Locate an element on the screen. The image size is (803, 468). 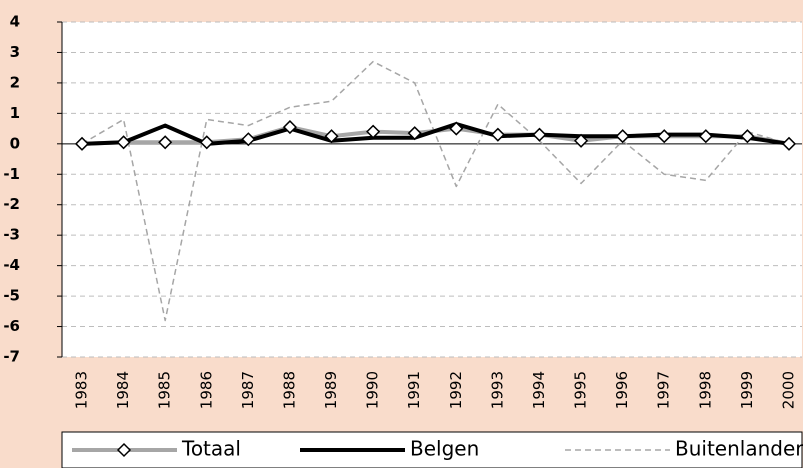
x-tick-label: 1994 is located at coordinates (539, 390).